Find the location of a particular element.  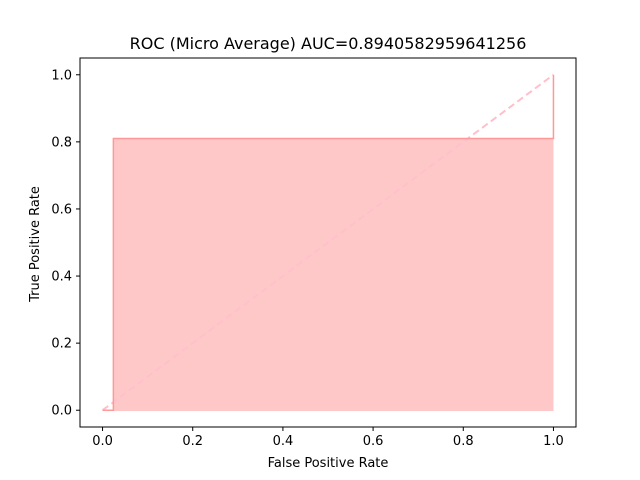

x-axis: 0.0 0.2 0.4 0.6 0.8 1.0 is located at coordinates (328, 438).